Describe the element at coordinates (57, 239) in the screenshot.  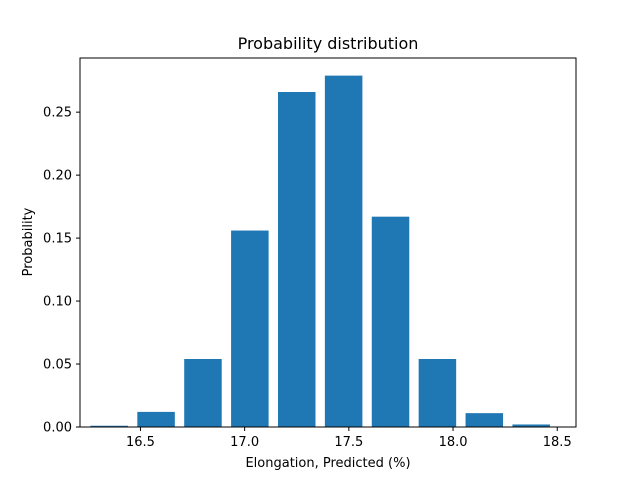
I see `y-tick-label: 0.15` at that location.